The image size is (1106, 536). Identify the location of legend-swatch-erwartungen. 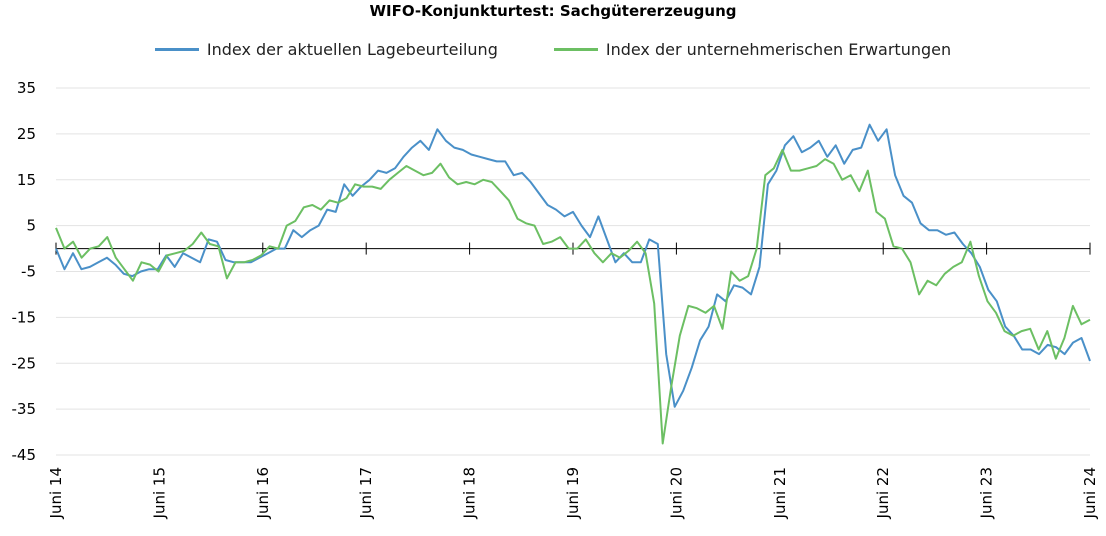
(575, 49).